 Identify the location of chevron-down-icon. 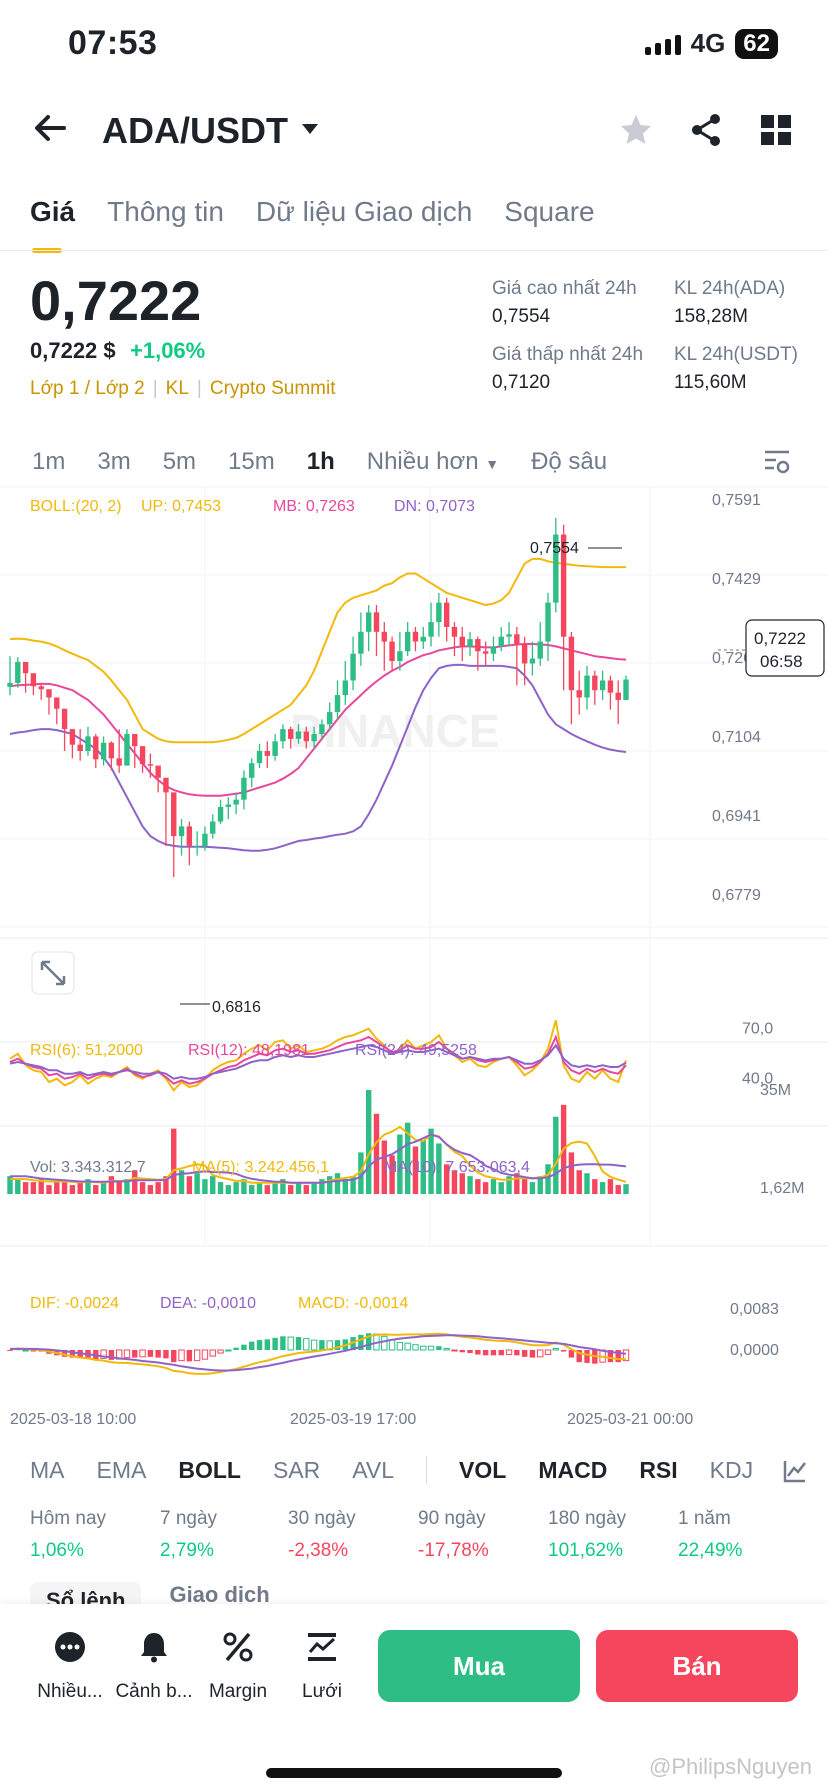
(310, 129).